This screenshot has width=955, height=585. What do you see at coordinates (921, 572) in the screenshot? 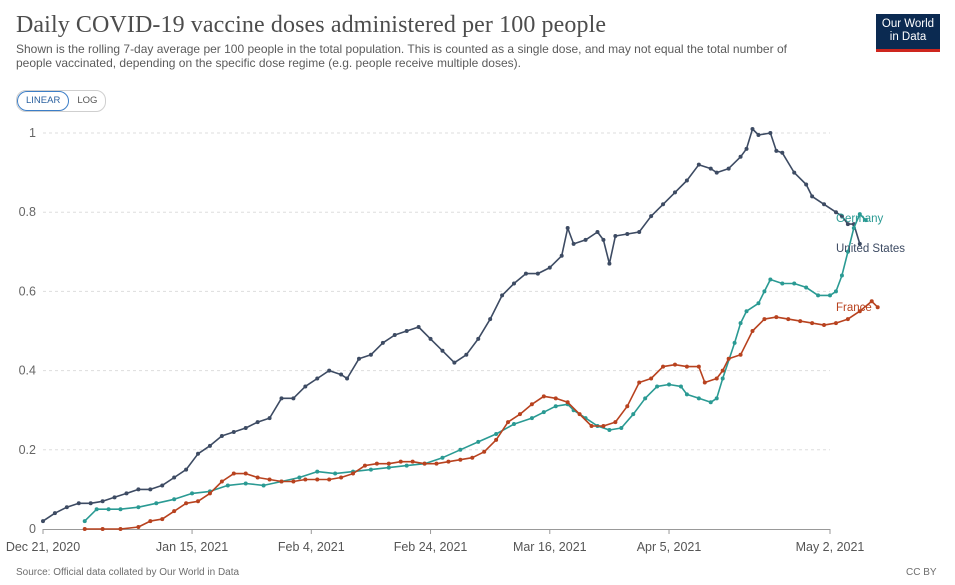
I see `license-link: CC BY` at bounding box center [921, 572].